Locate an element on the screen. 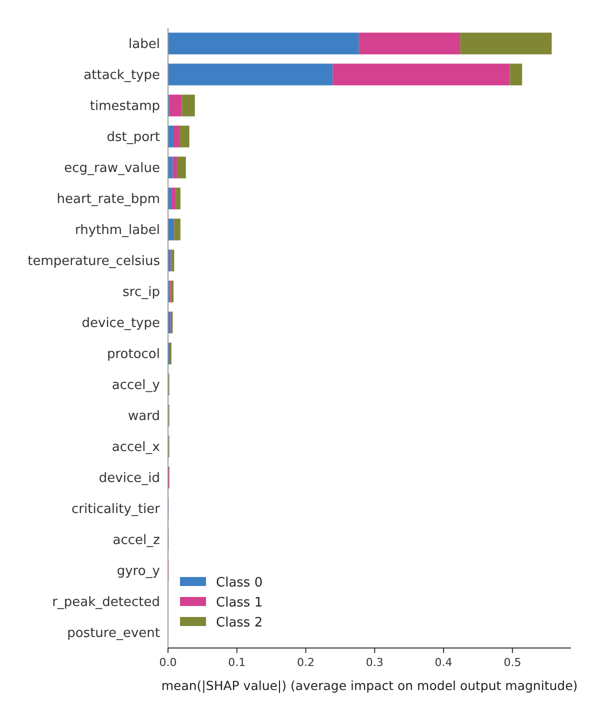 The width and height of the screenshot is (601, 718). x-tick-label: 0.3 is located at coordinates (375, 662).